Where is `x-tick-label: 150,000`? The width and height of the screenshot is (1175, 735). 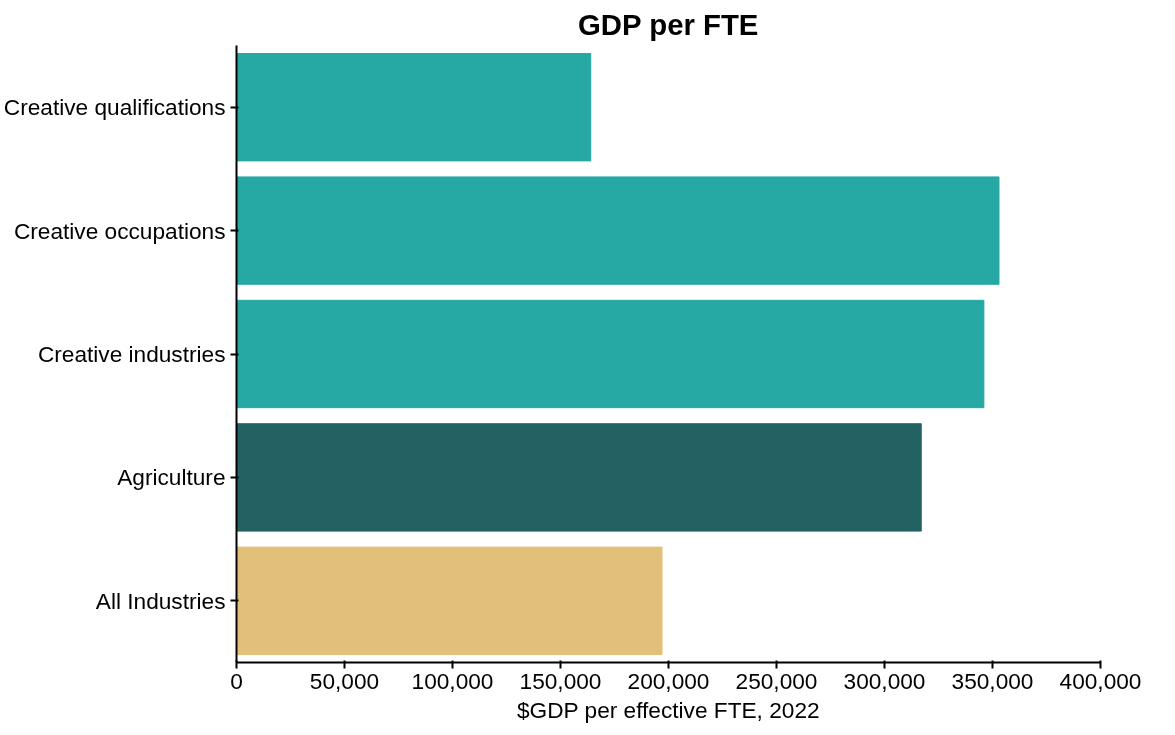 x-tick-label: 150,000 is located at coordinates (560, 680).